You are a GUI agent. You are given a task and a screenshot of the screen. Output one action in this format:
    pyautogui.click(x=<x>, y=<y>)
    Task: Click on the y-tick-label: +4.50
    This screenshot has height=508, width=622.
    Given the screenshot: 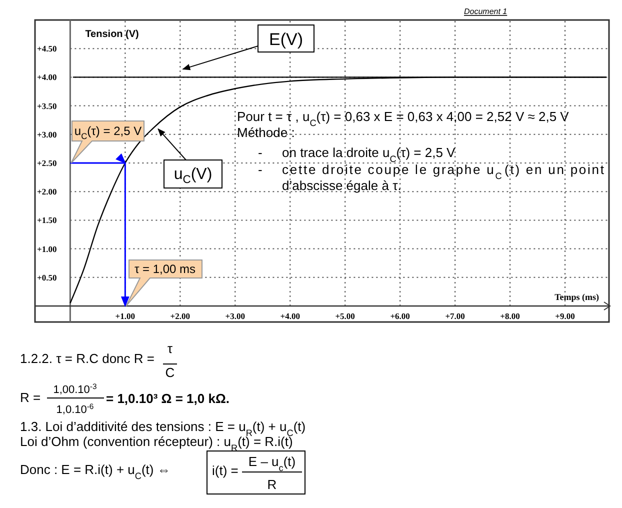 What is the action you would take?
    pyautogui.click(x=47, y=49)
    